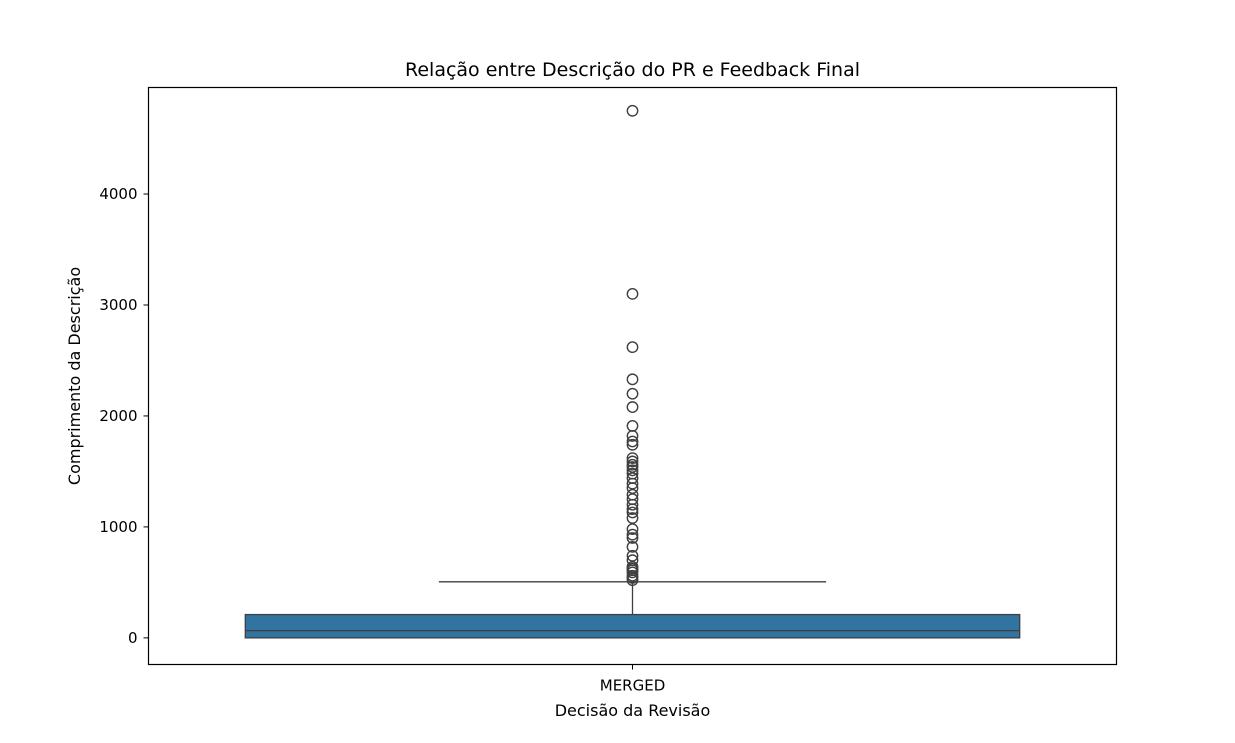 Image resolution: width=1235 pixels, height=743 pixels. I want to click on box-iqr, so click(632, 626).